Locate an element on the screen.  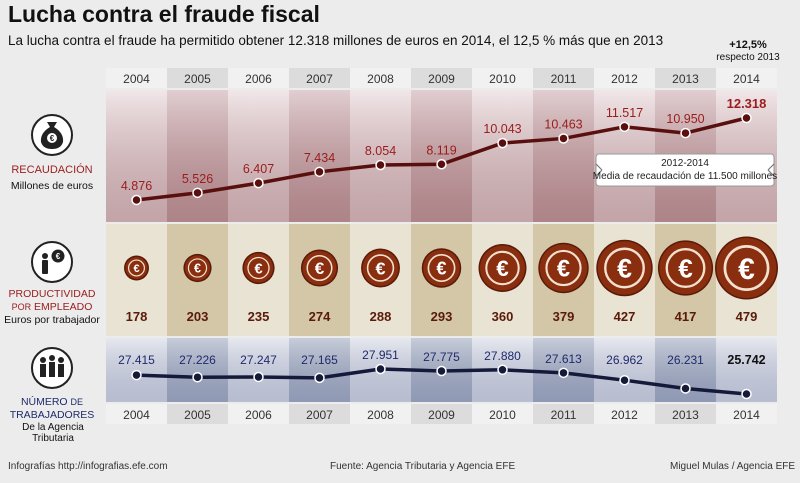
trabajadores-value-label: 25.742 is located at coordinates (746, 360).